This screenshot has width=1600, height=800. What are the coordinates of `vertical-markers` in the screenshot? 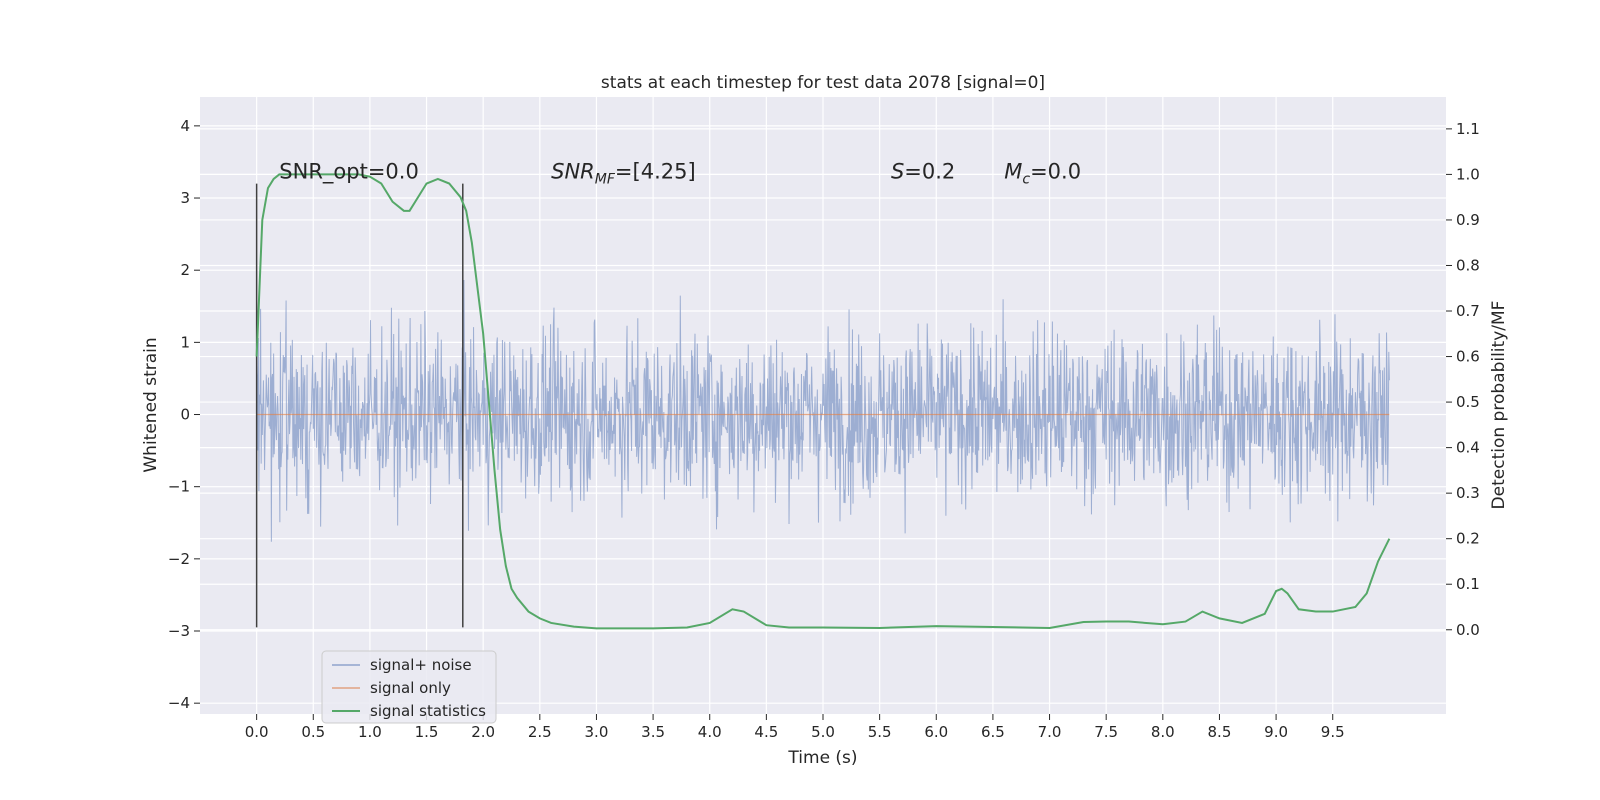 It's located at (359, 405).